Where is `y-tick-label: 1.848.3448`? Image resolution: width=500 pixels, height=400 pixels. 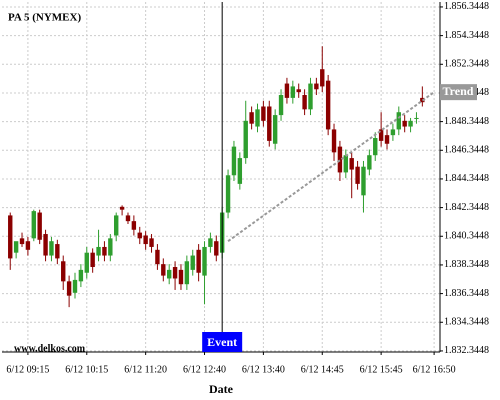
y-tick-label: 1.848.3448 is located at coordinates (466, 121).